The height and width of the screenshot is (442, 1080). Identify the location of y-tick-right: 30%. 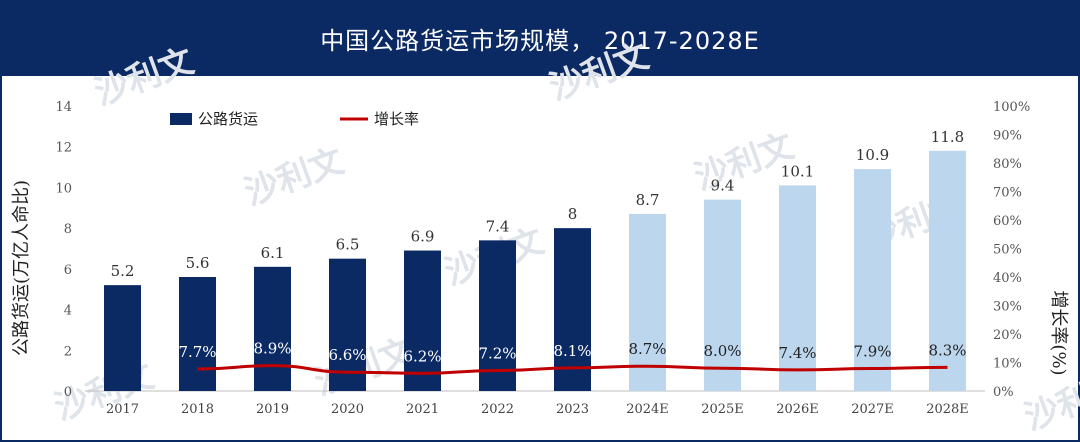
(1007, 307).